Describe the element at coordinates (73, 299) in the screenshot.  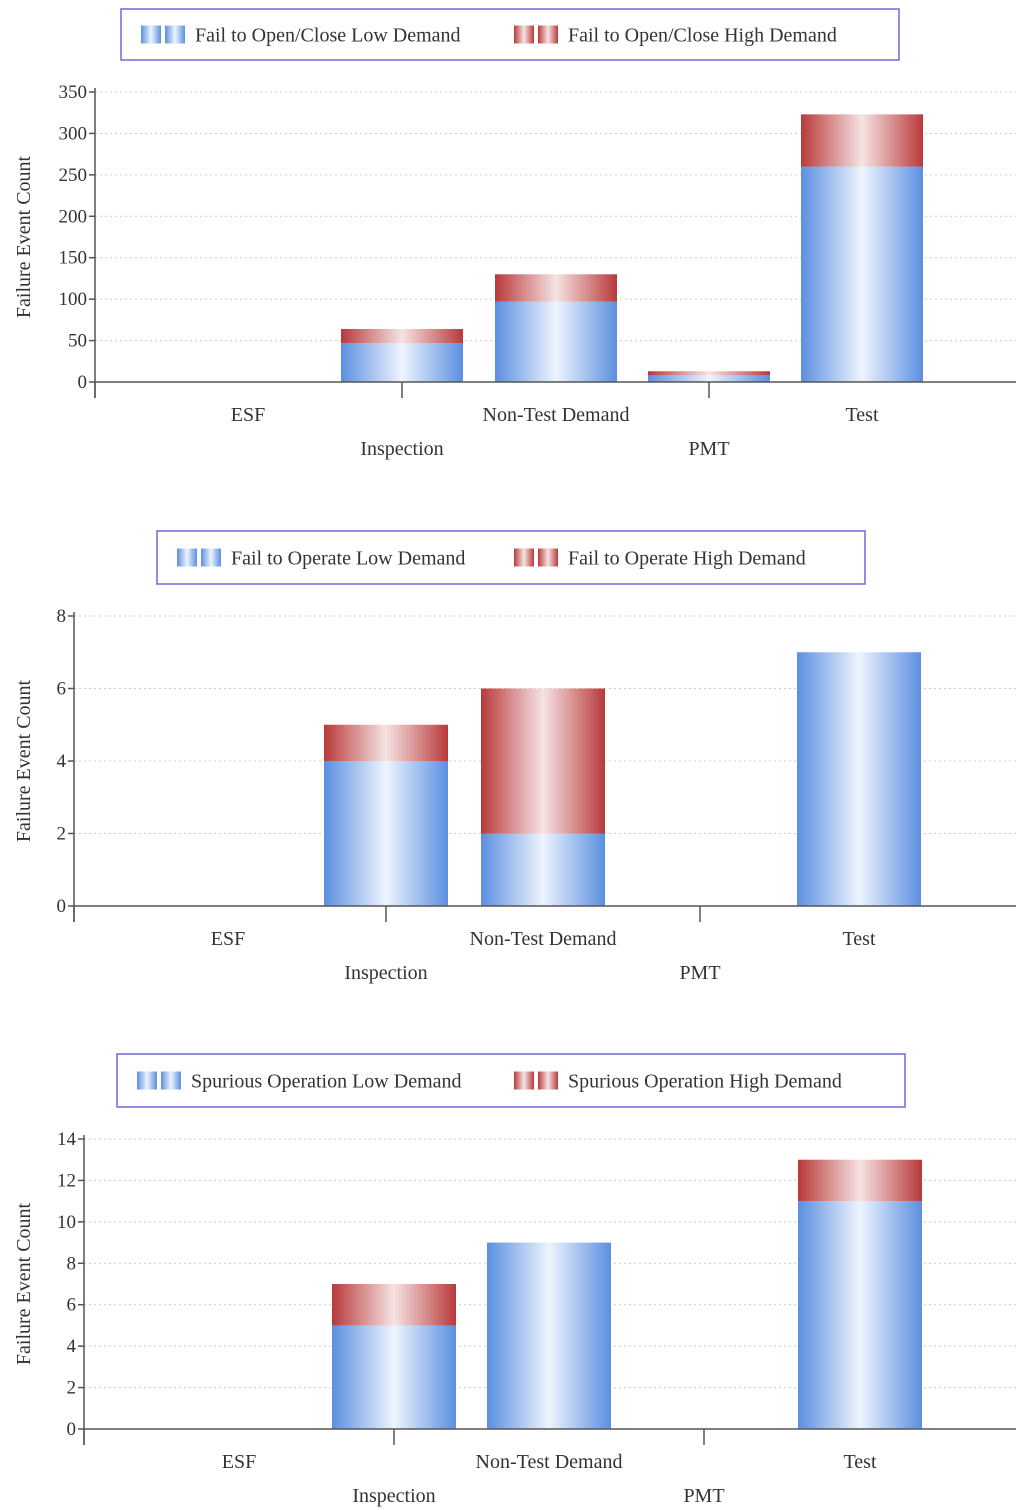
I see `y-tick-label: 100` at that location.